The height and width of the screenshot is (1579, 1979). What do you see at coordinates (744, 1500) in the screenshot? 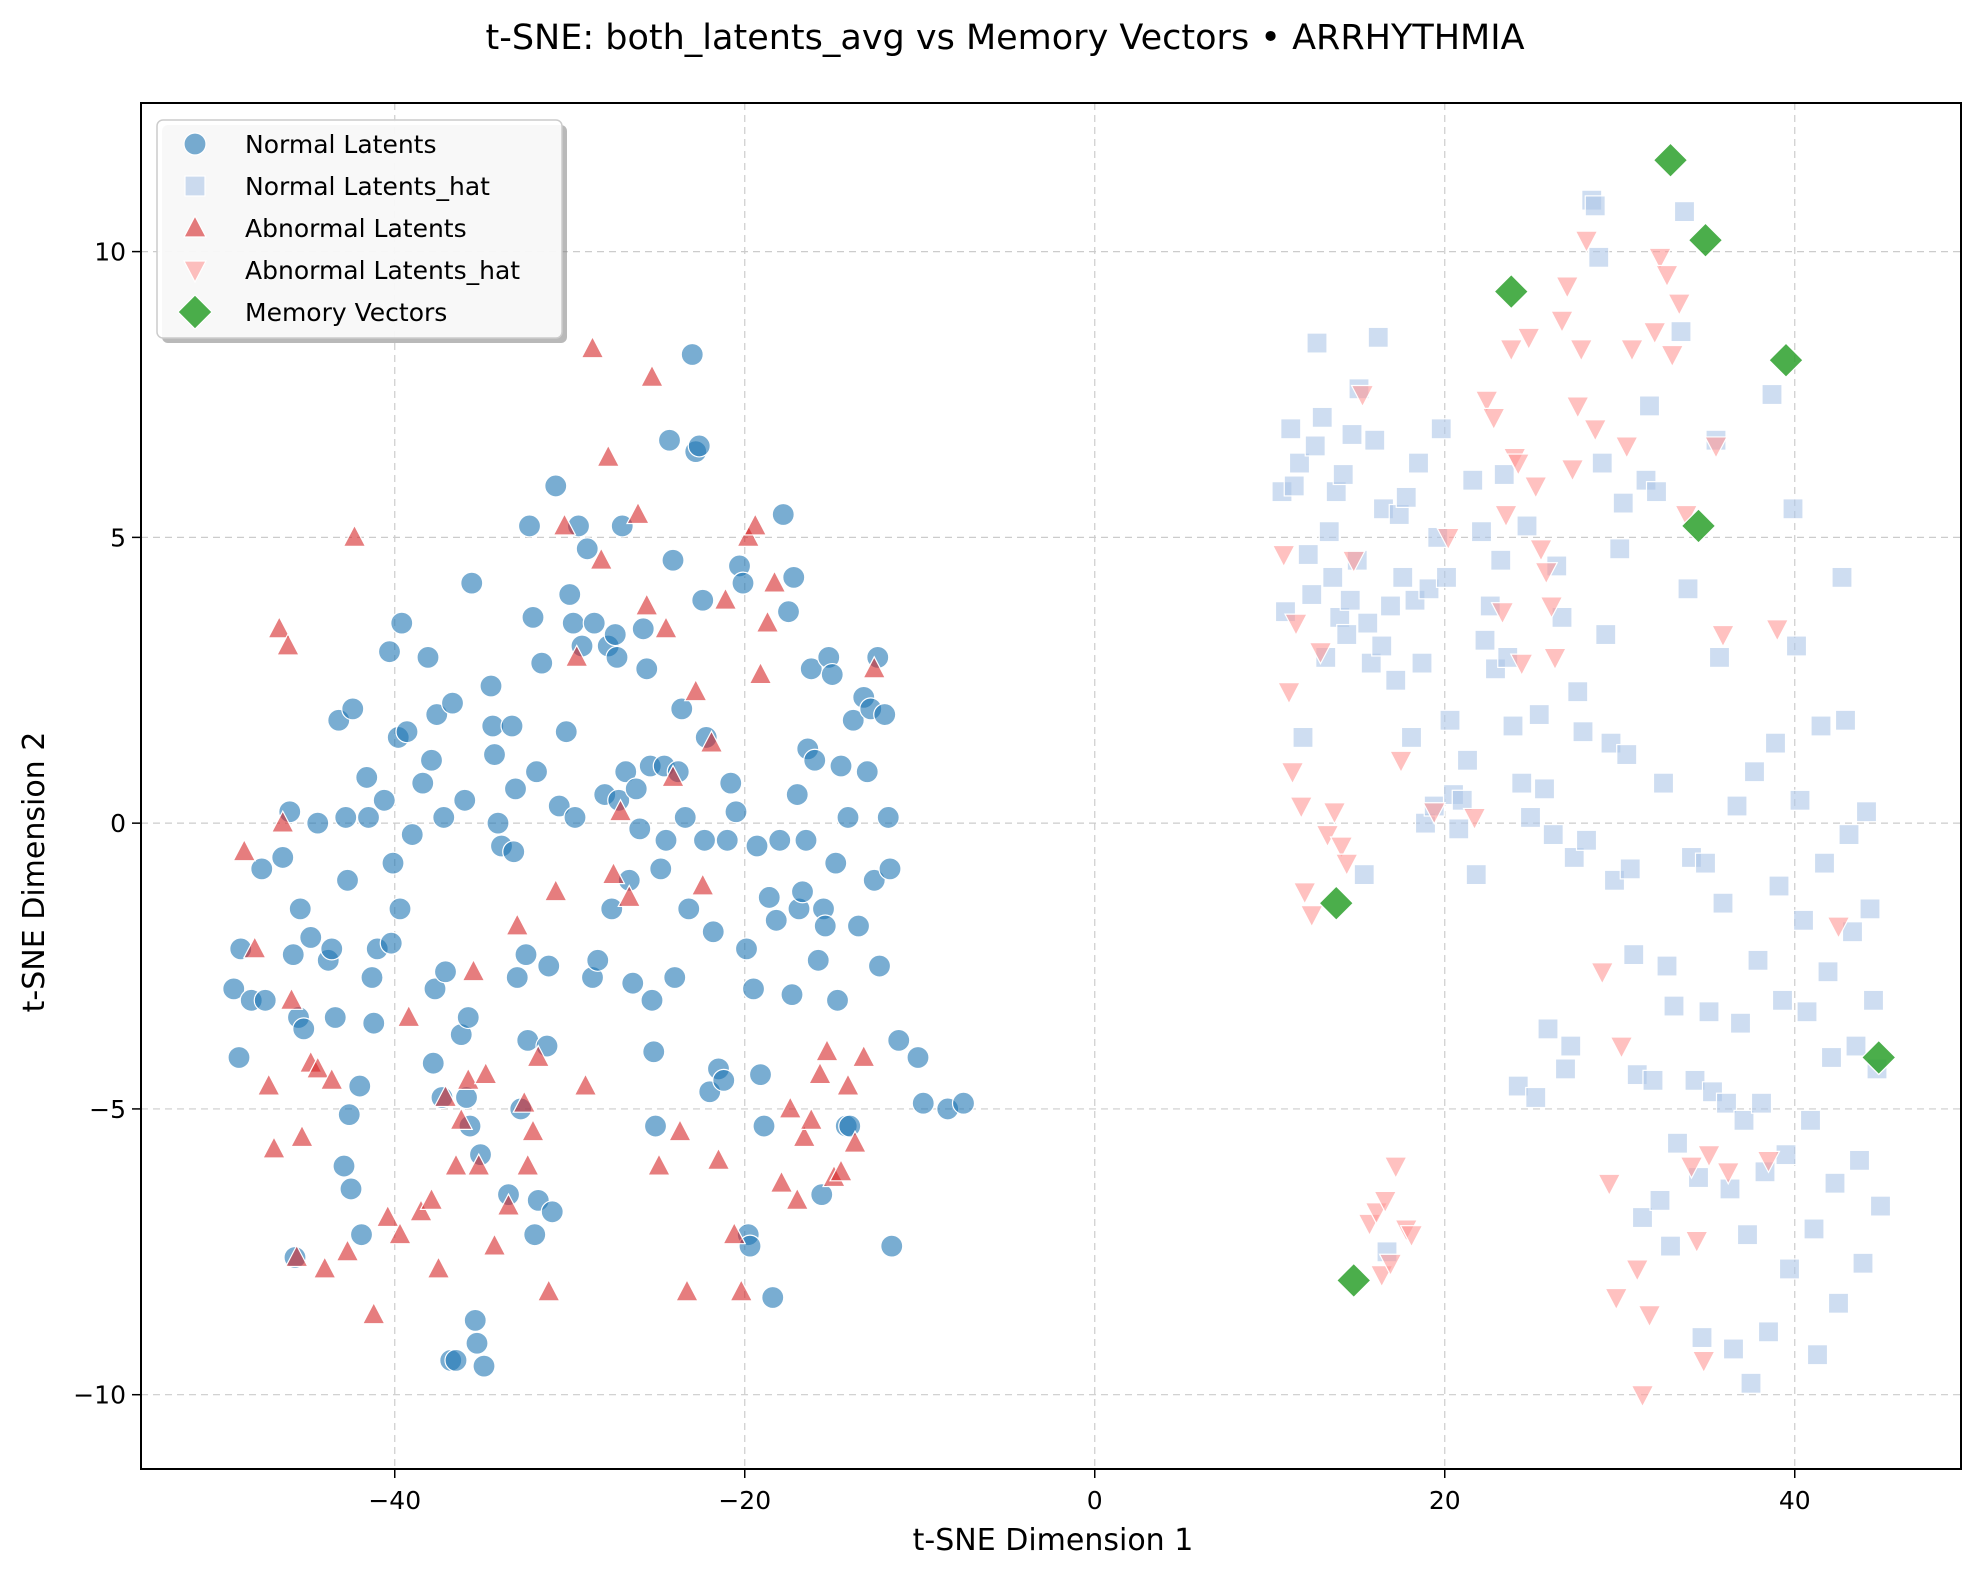
I see `x-tick-label: −20` at bounding box center [744, 1500].